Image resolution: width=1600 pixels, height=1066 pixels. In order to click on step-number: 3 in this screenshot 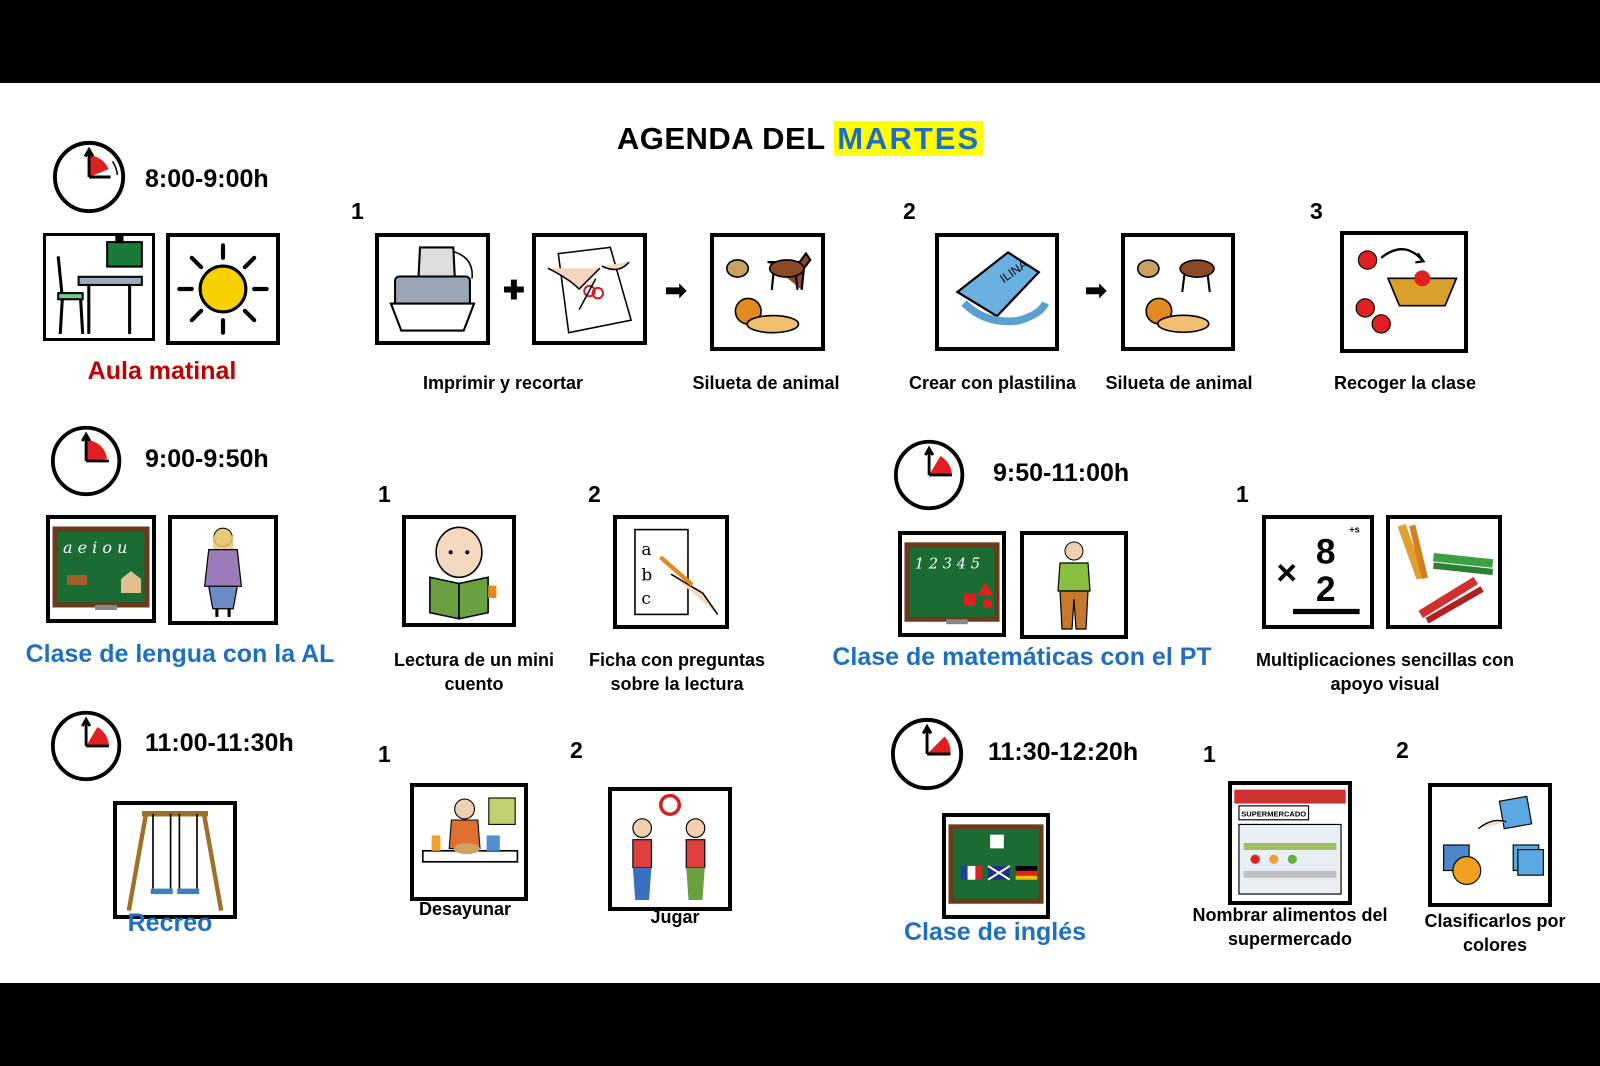, I will do `click(1316, 211)`.